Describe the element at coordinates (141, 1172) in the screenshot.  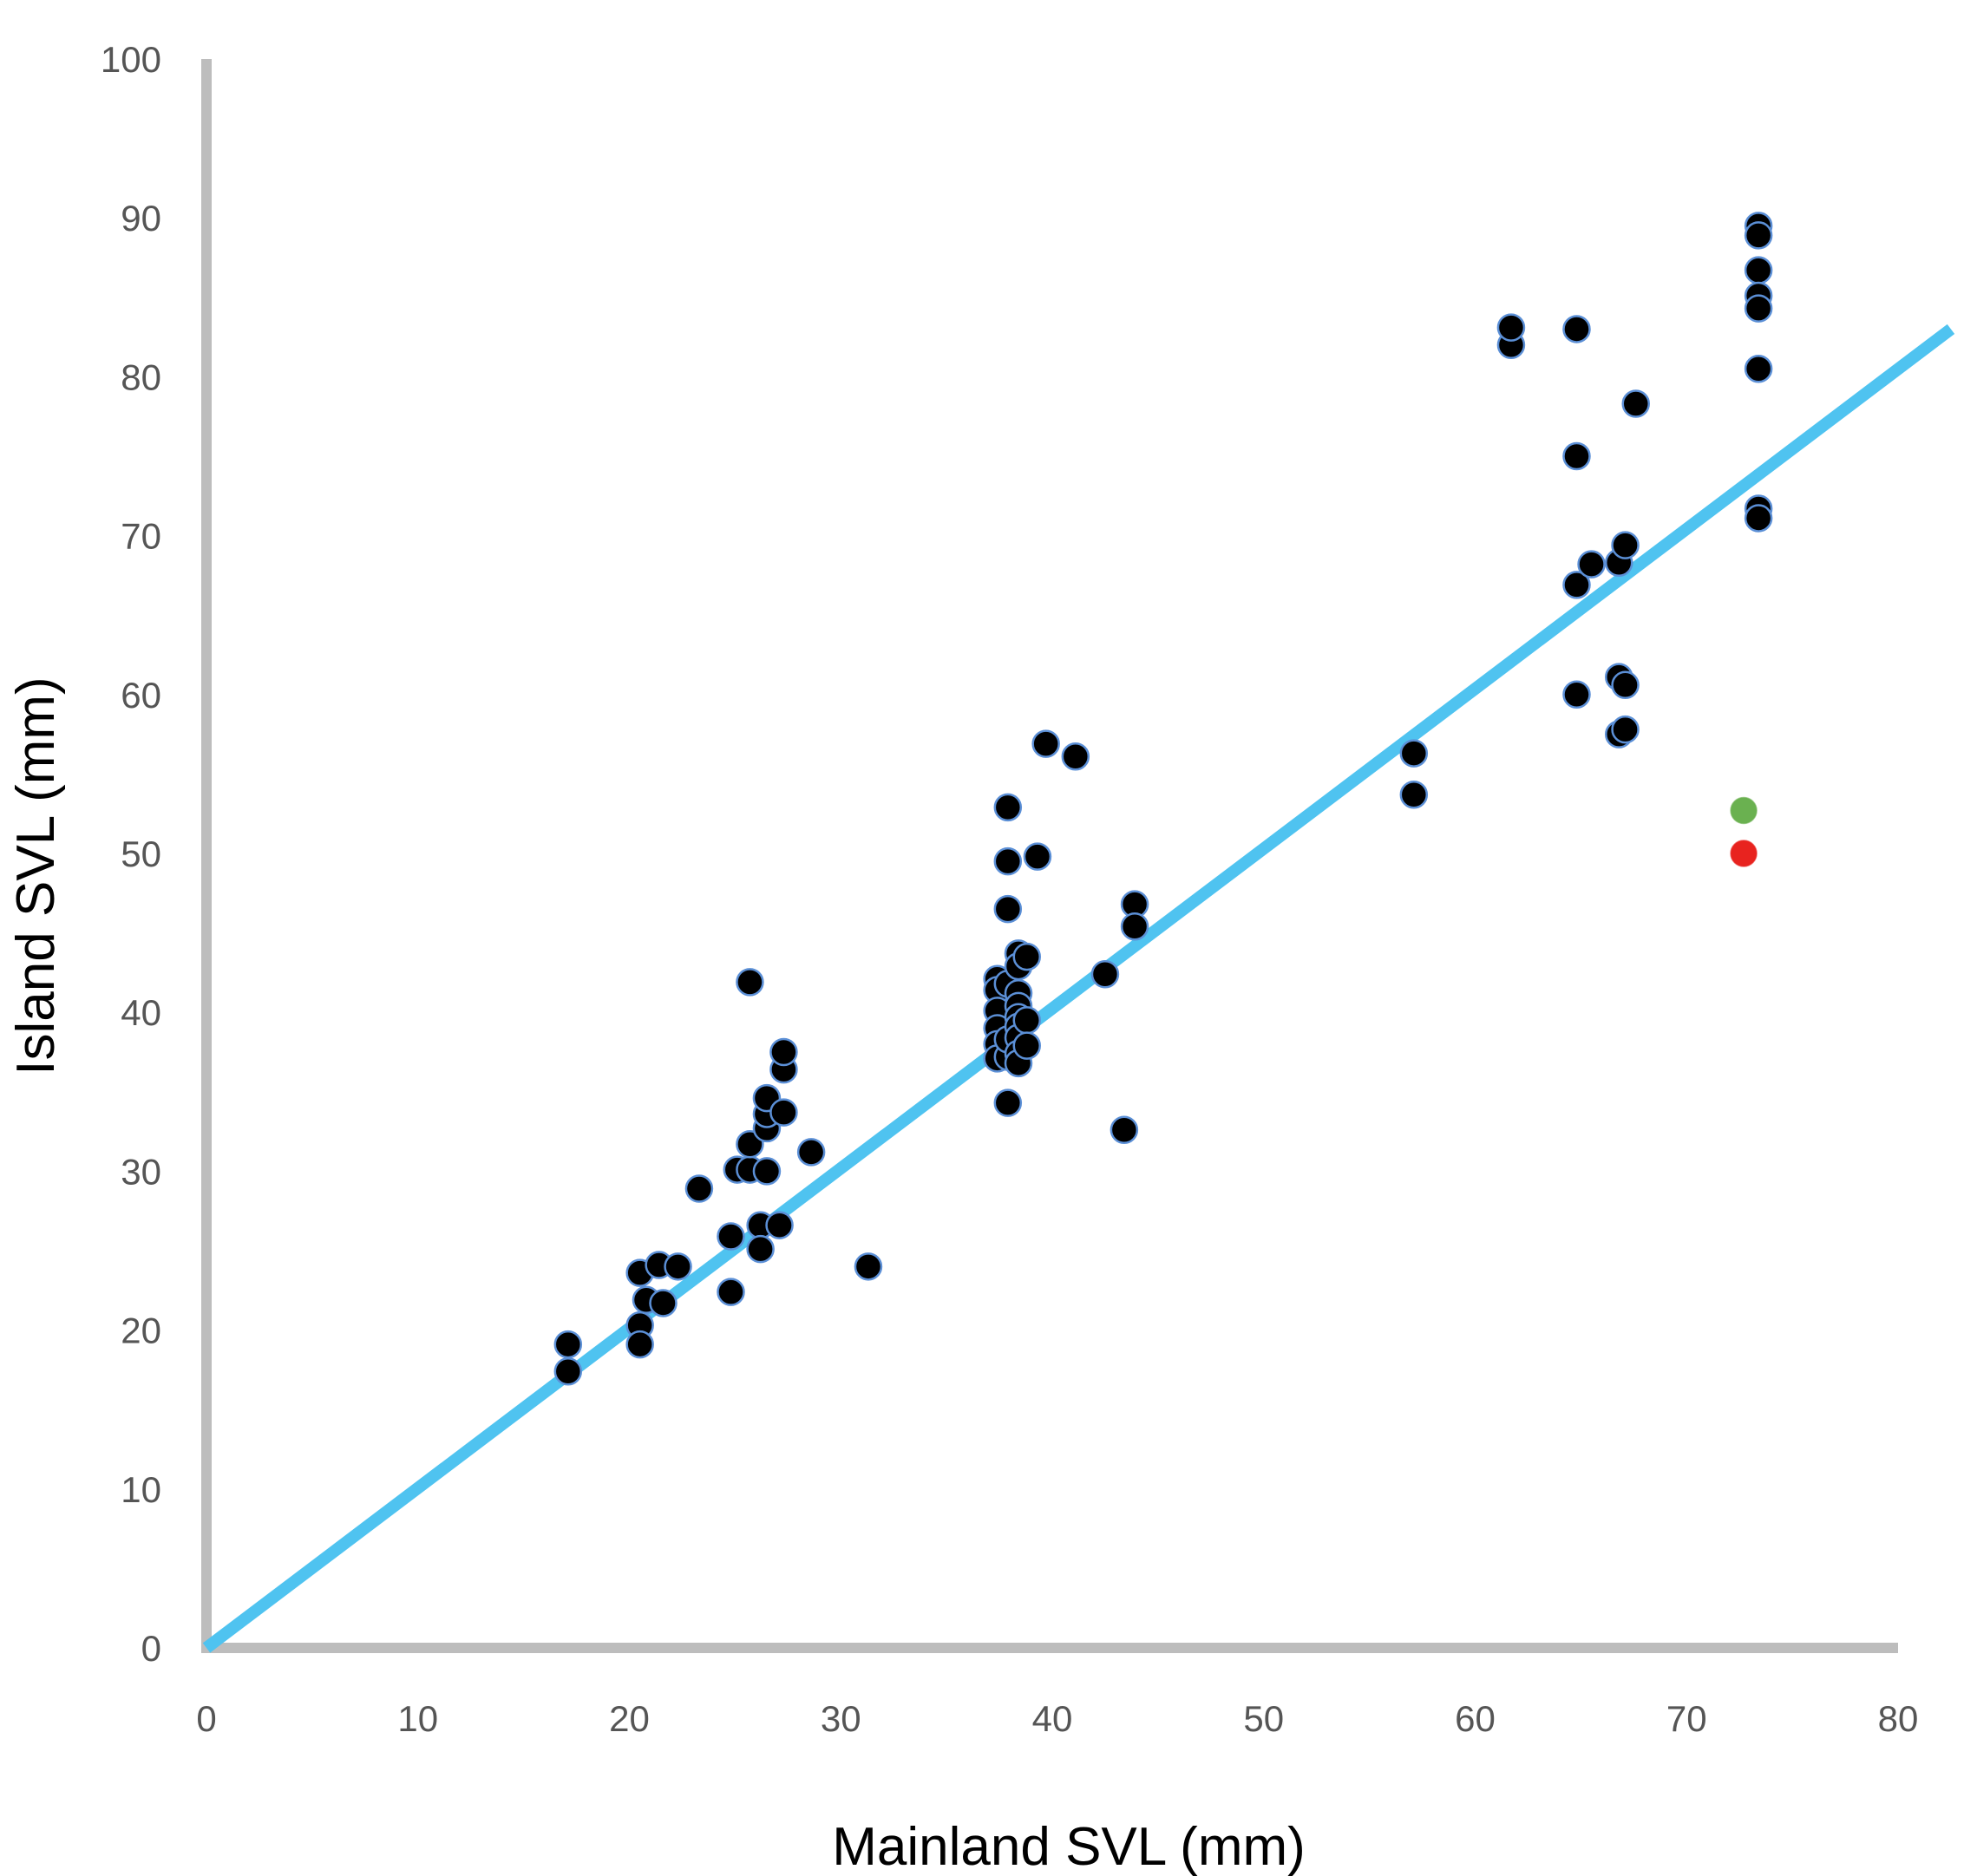
I see `y-tick-label: 30` at that location.